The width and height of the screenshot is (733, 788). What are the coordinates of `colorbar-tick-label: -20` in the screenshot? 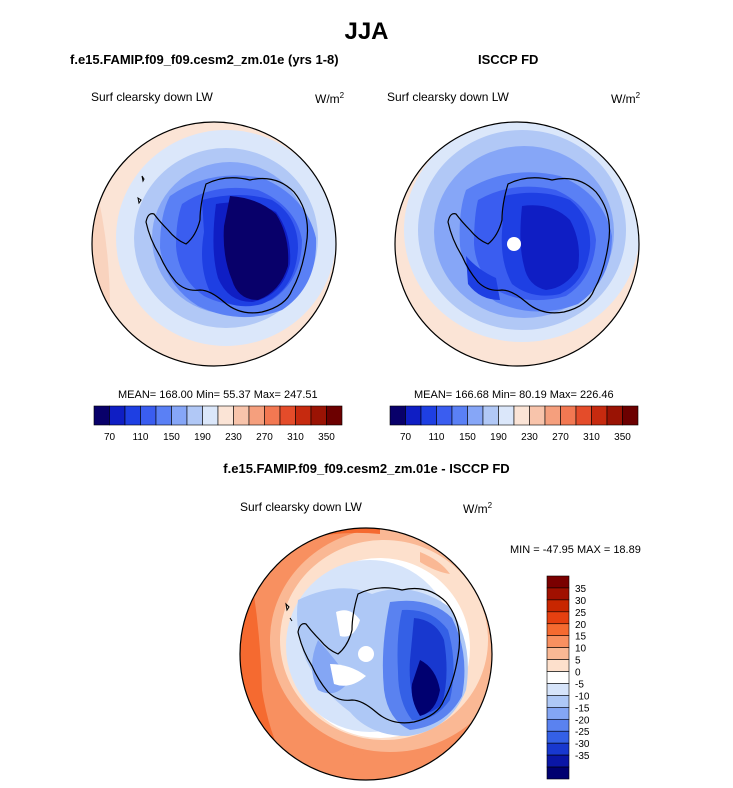 It's located at (582, 720).